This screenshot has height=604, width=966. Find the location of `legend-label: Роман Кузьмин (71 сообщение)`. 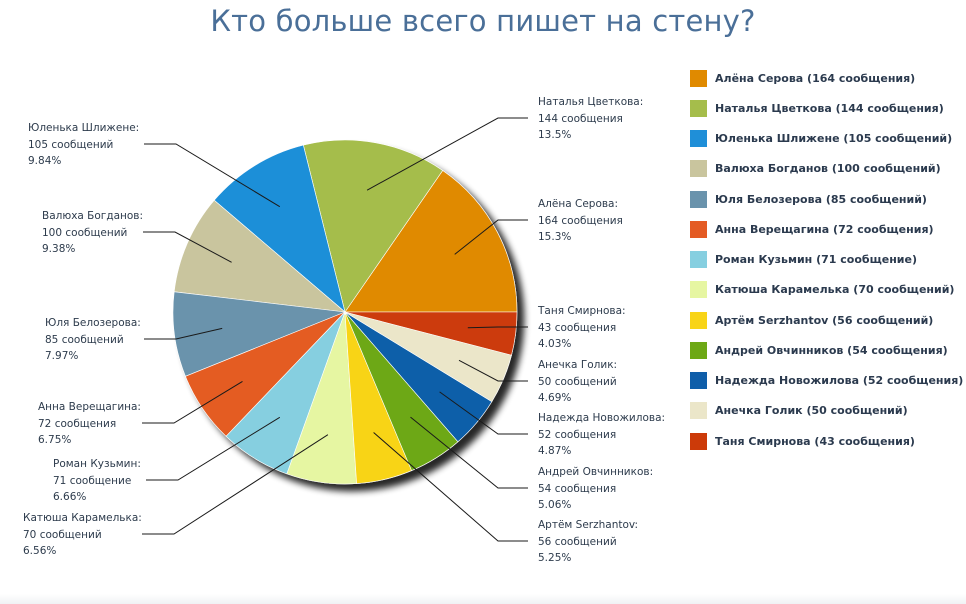

legend-label: Роман Кузьмин (71 сообщение) is located at coordinates (816, 260).